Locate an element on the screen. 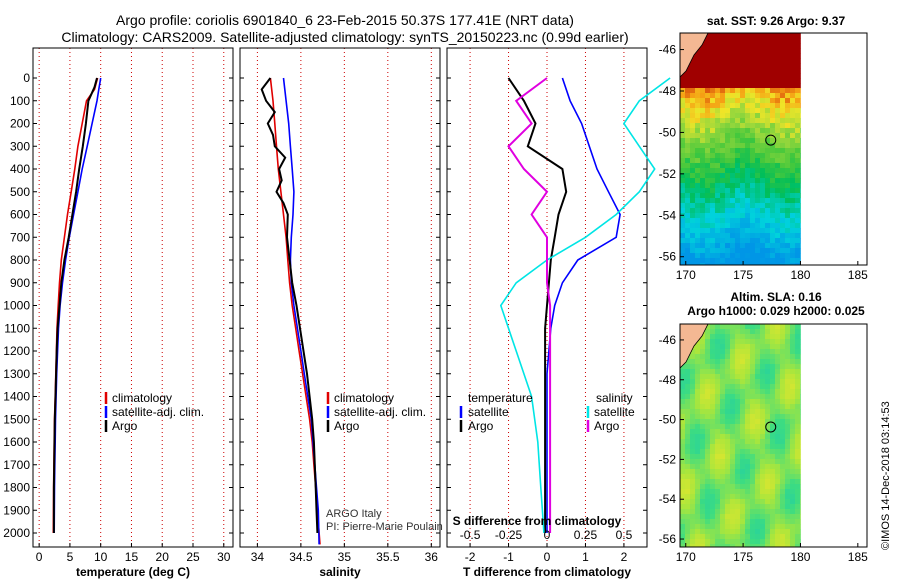 This screenshot has width=900, height=580. depth-tick-label: 1300 is located at coordinates (16, 374).